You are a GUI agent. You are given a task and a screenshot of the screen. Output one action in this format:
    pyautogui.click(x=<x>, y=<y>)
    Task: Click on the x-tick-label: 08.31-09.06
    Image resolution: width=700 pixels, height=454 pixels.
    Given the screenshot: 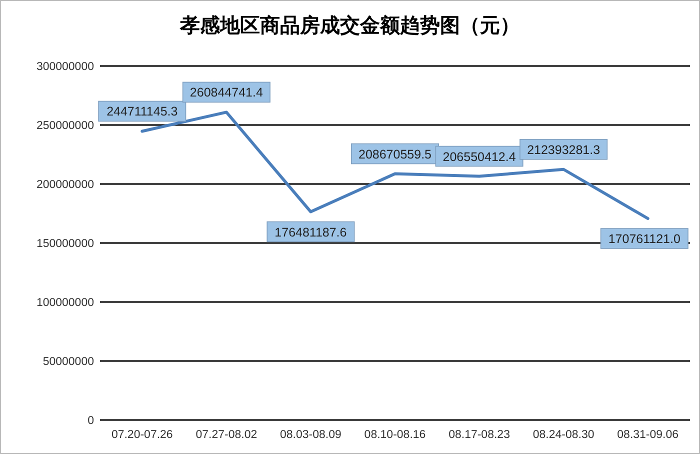 What is the action you would take?
    pyautogui.click(x=648, y=435)
    